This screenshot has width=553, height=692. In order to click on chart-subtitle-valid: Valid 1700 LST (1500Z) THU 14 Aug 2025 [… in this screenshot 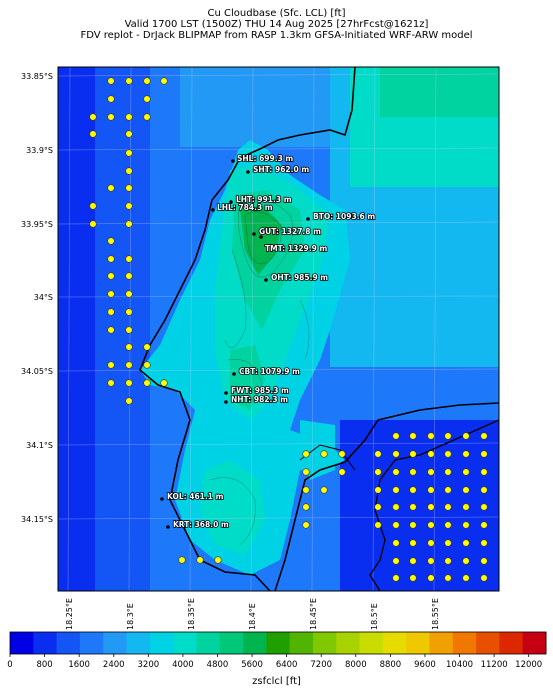, I will do `click(276, 24)`.